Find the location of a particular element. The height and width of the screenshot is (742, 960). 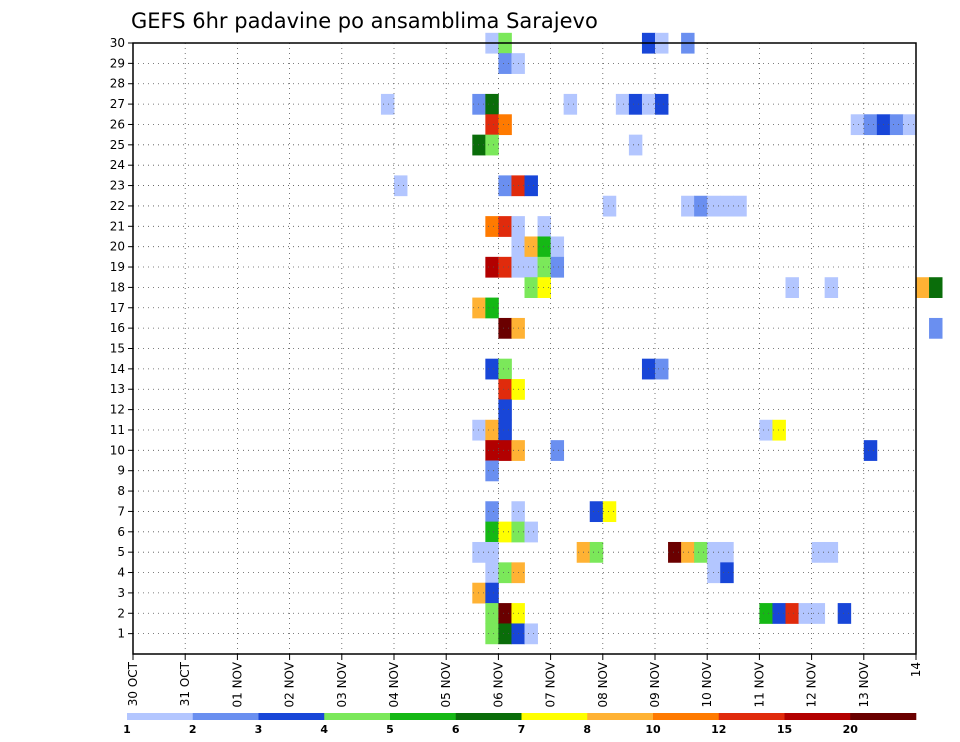

y-tick-label: 22 is located at coordinates (117, 206).